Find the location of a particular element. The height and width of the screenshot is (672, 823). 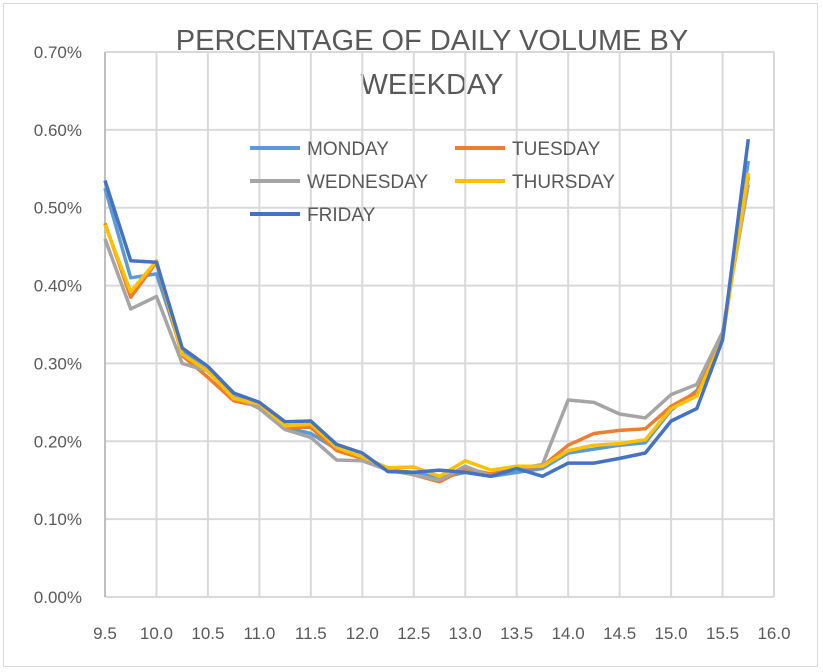

x-tick-label: 15.0 is located at coordinates (671, 633).